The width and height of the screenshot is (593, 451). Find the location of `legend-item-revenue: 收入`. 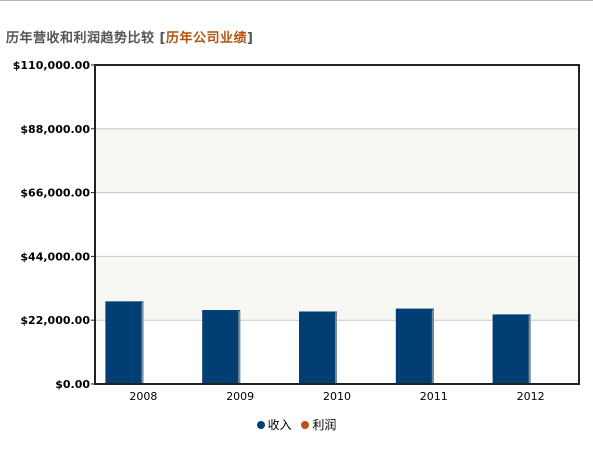

legend-item-revenue: 收入 is located at coordinates (274, 424).